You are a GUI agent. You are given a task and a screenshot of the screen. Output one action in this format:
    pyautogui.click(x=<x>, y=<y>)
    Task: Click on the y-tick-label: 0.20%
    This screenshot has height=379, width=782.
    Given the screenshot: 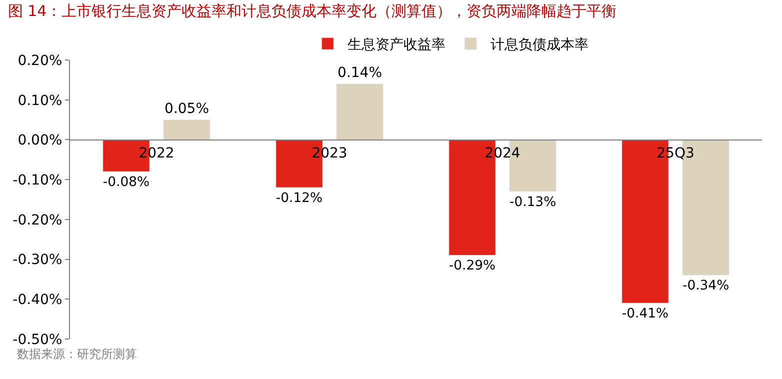 What is the action you would take?
    pyautogui.click(x=40, y=60)
    